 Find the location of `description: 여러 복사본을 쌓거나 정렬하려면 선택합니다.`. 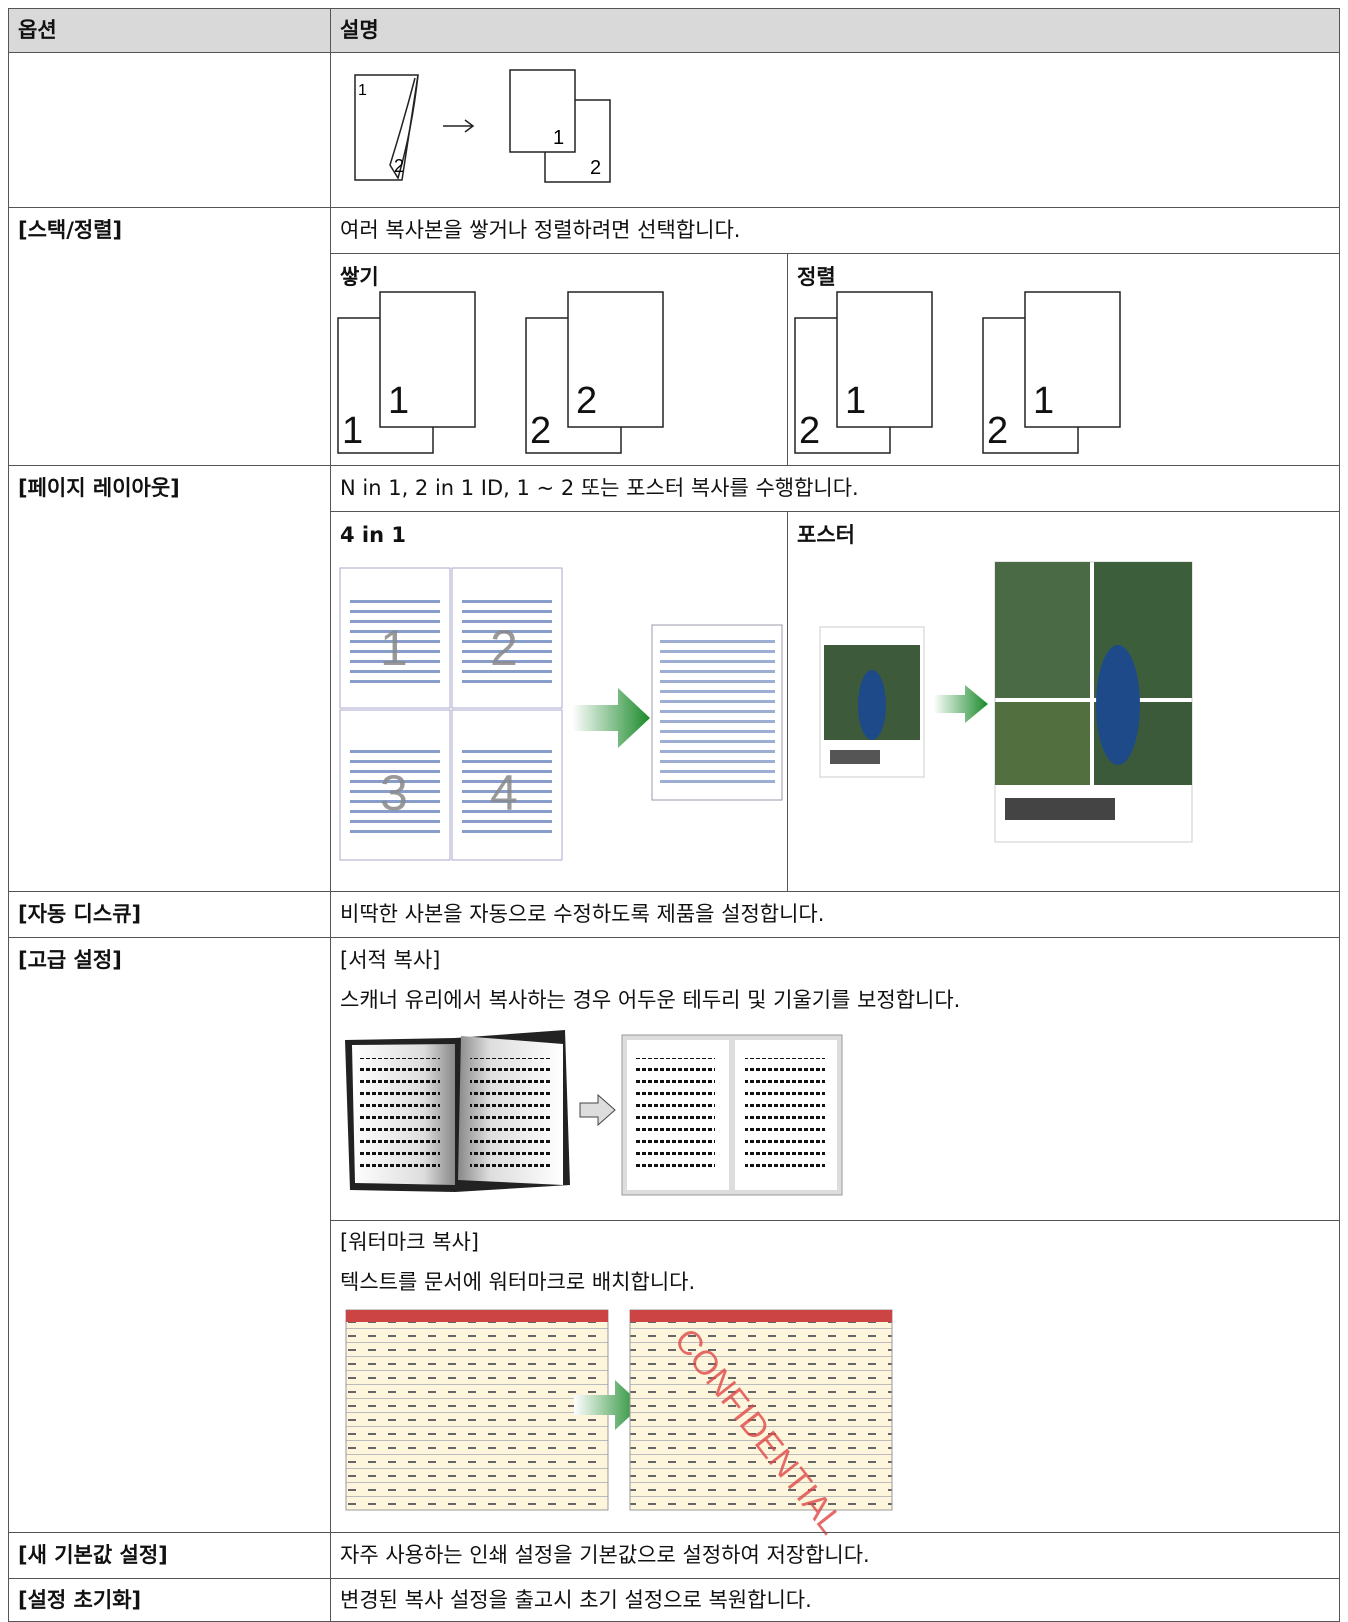

description: 여러 복사본을 쌓거나 정렬하려면 선택합니다. is located at coordinates (540, 230).